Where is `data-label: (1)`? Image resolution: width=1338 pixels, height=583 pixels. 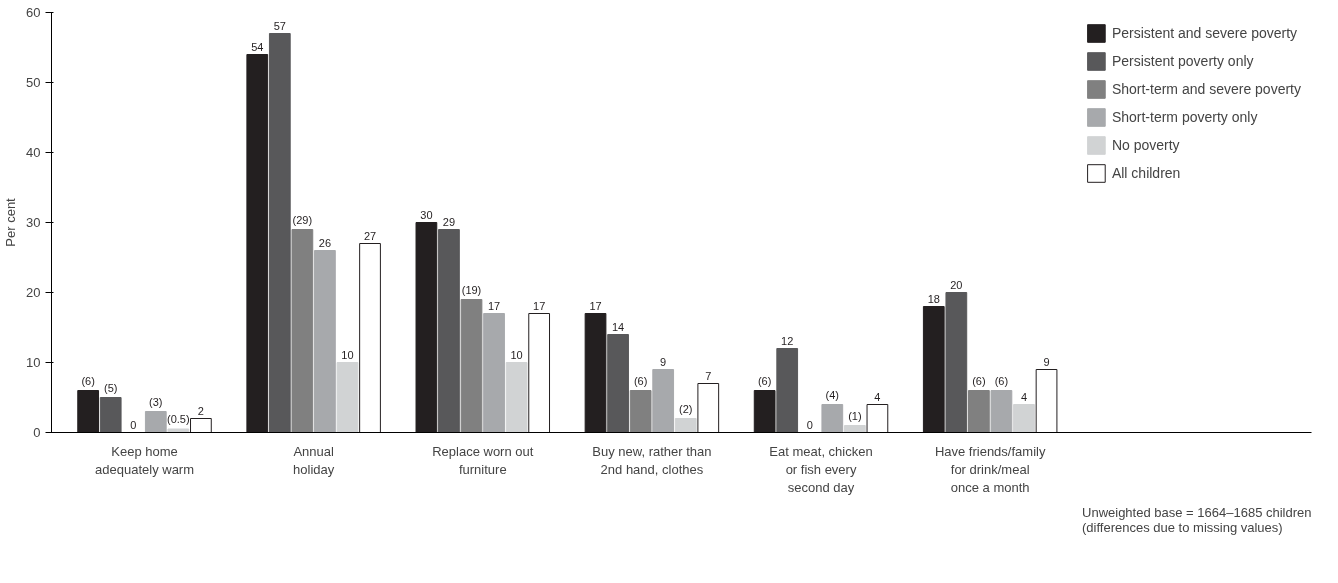
data-label: (1) is located at coordinates (855, 415).